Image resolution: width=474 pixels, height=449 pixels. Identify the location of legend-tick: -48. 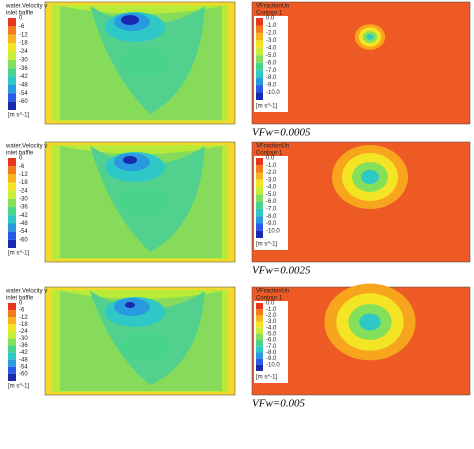
(23, 224).